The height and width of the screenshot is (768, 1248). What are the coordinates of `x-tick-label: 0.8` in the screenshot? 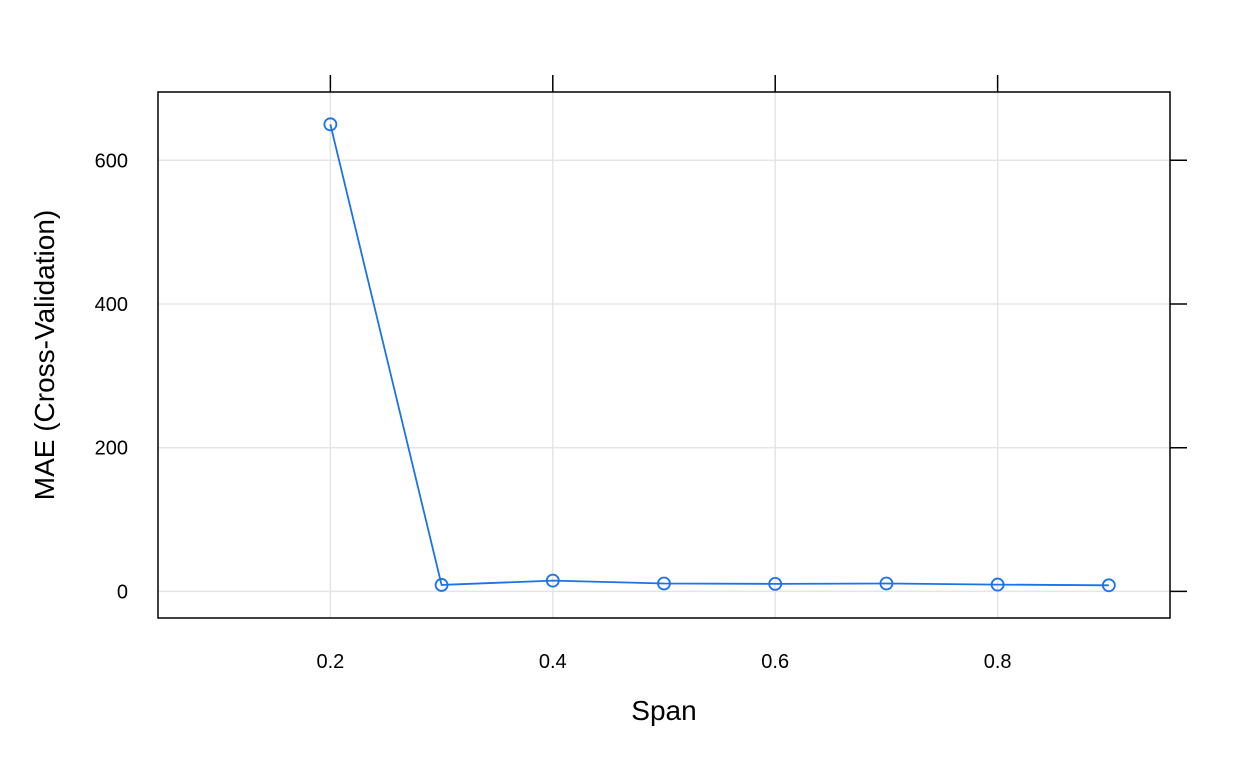 It's located at (998, 662).